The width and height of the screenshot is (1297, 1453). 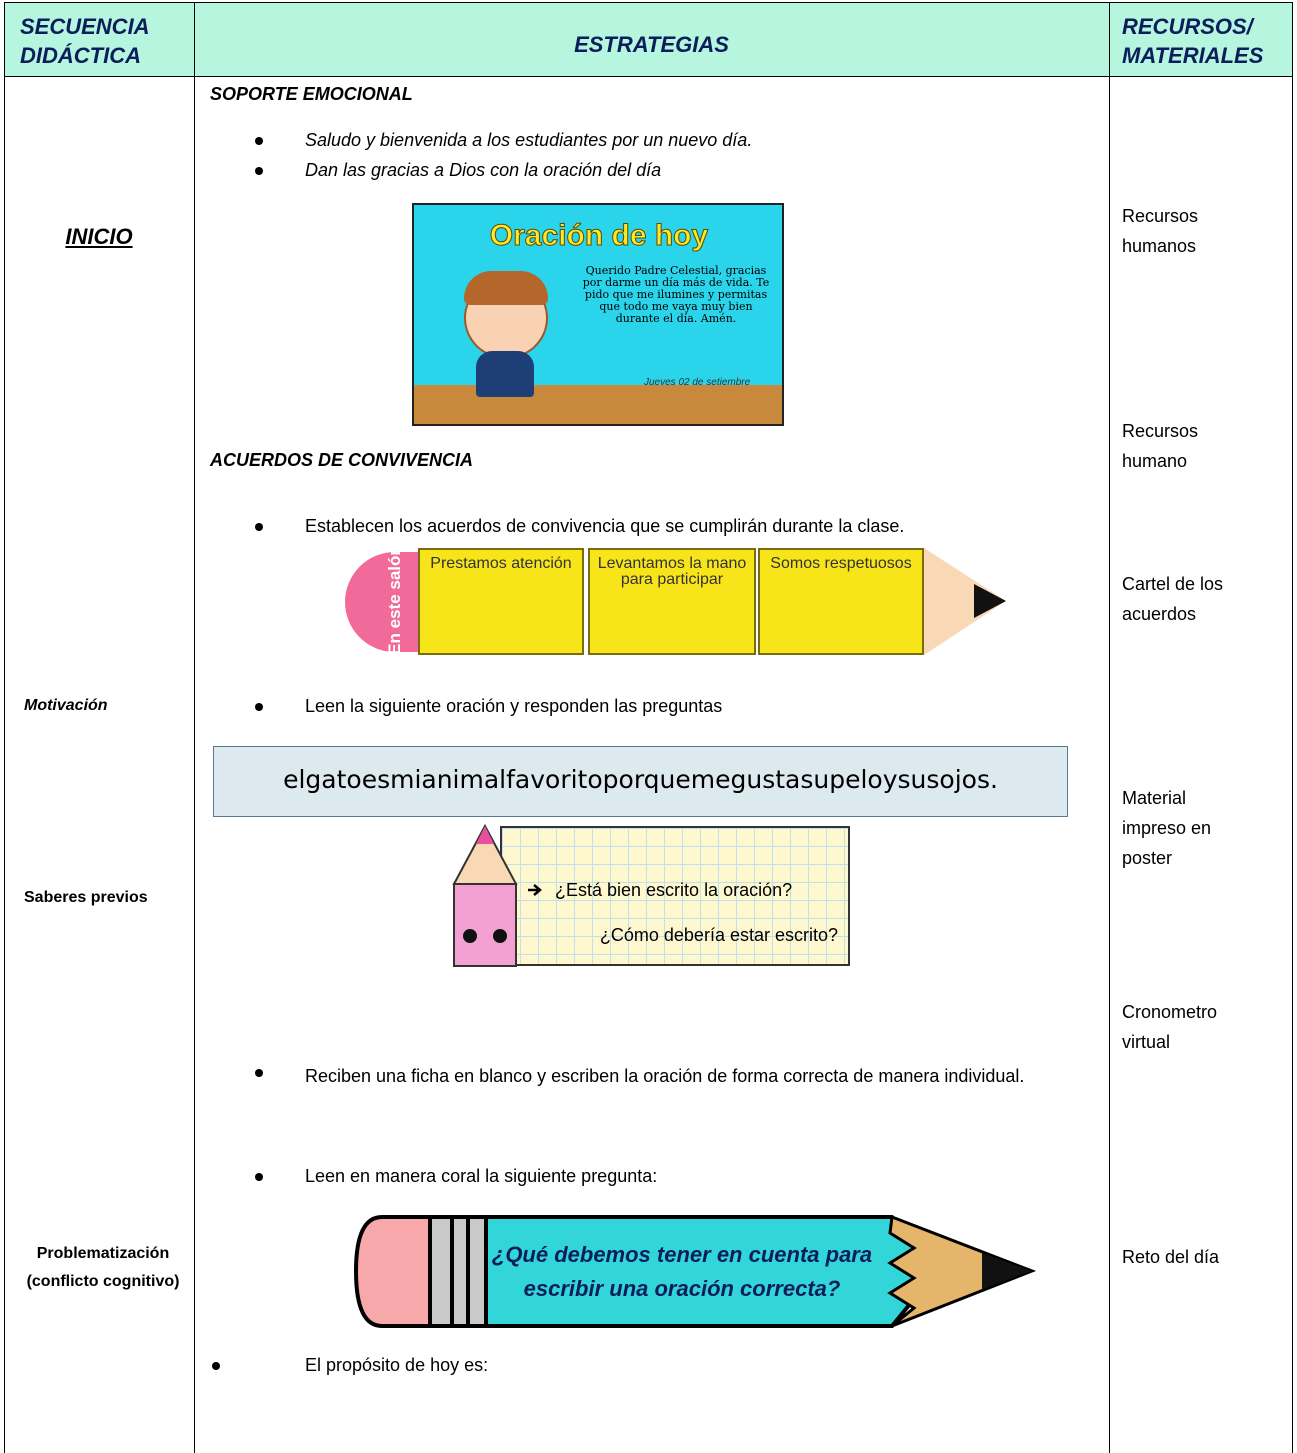 I want to click on banner-panel: Somos respetuosos, so click(x=841, y=601).